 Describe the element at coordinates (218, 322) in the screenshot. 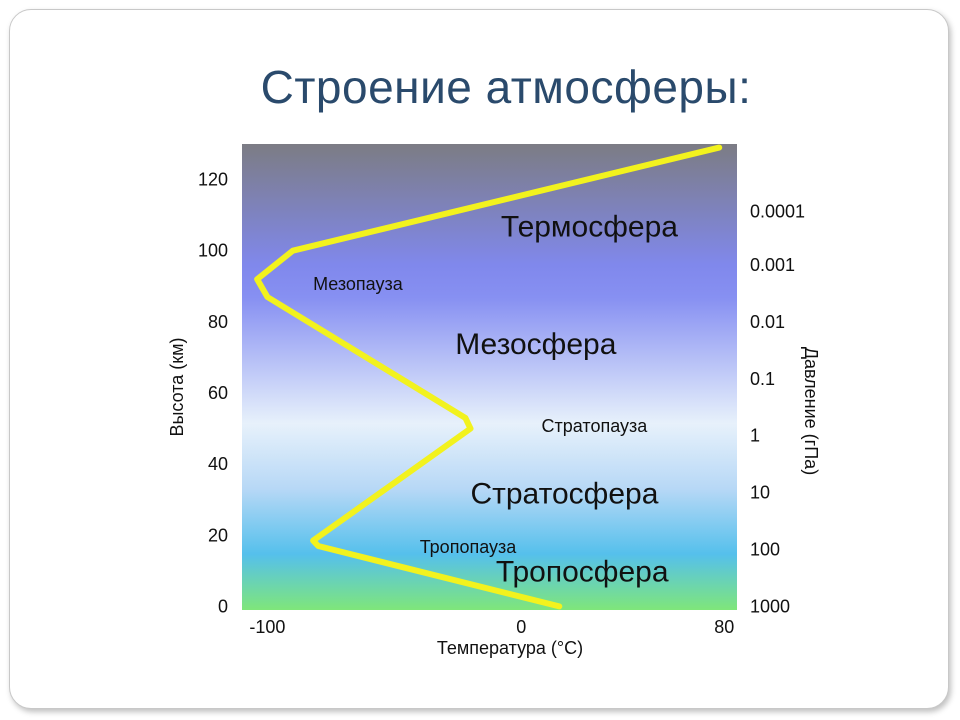

I see `y-tick-label: 80` at that location.